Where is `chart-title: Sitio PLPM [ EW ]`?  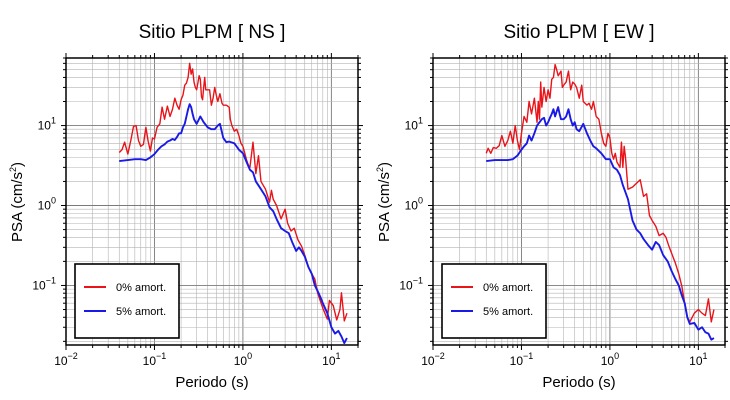 chart-title: Sitio PLPM [ EW ] is located at coordinates (579, 32).